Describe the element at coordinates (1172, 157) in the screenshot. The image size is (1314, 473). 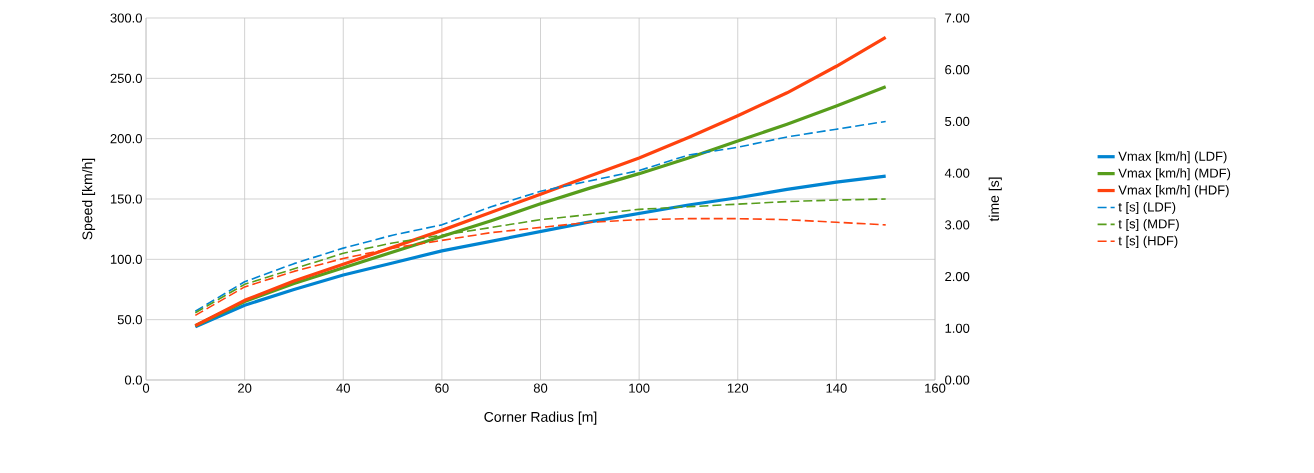
I see `legend-label: Vmax [km/h] (LDF)` at that location.